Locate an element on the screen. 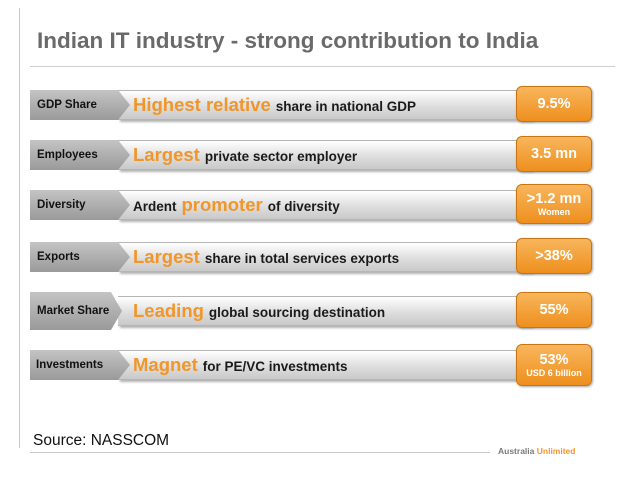 This screenshot has height=479, width=638. statement: Magnet for PE/VC investments is located at coordinates (240, 365).